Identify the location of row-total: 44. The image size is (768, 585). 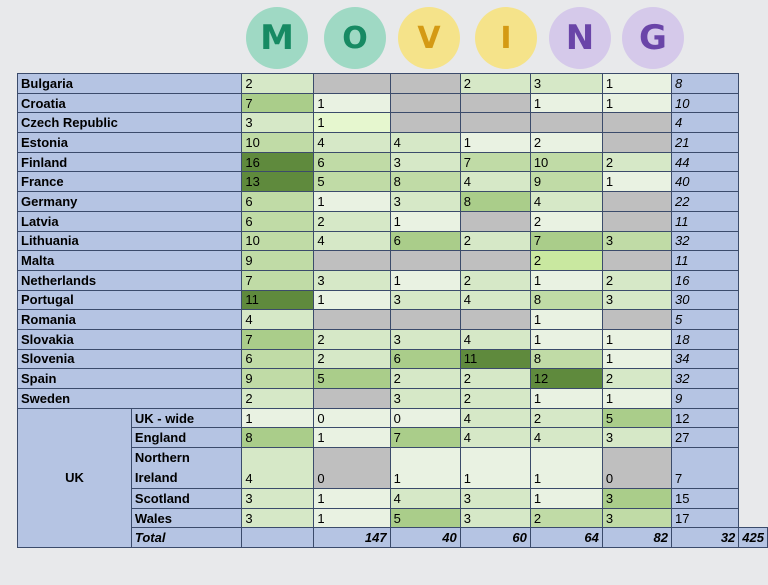
(705, 162).